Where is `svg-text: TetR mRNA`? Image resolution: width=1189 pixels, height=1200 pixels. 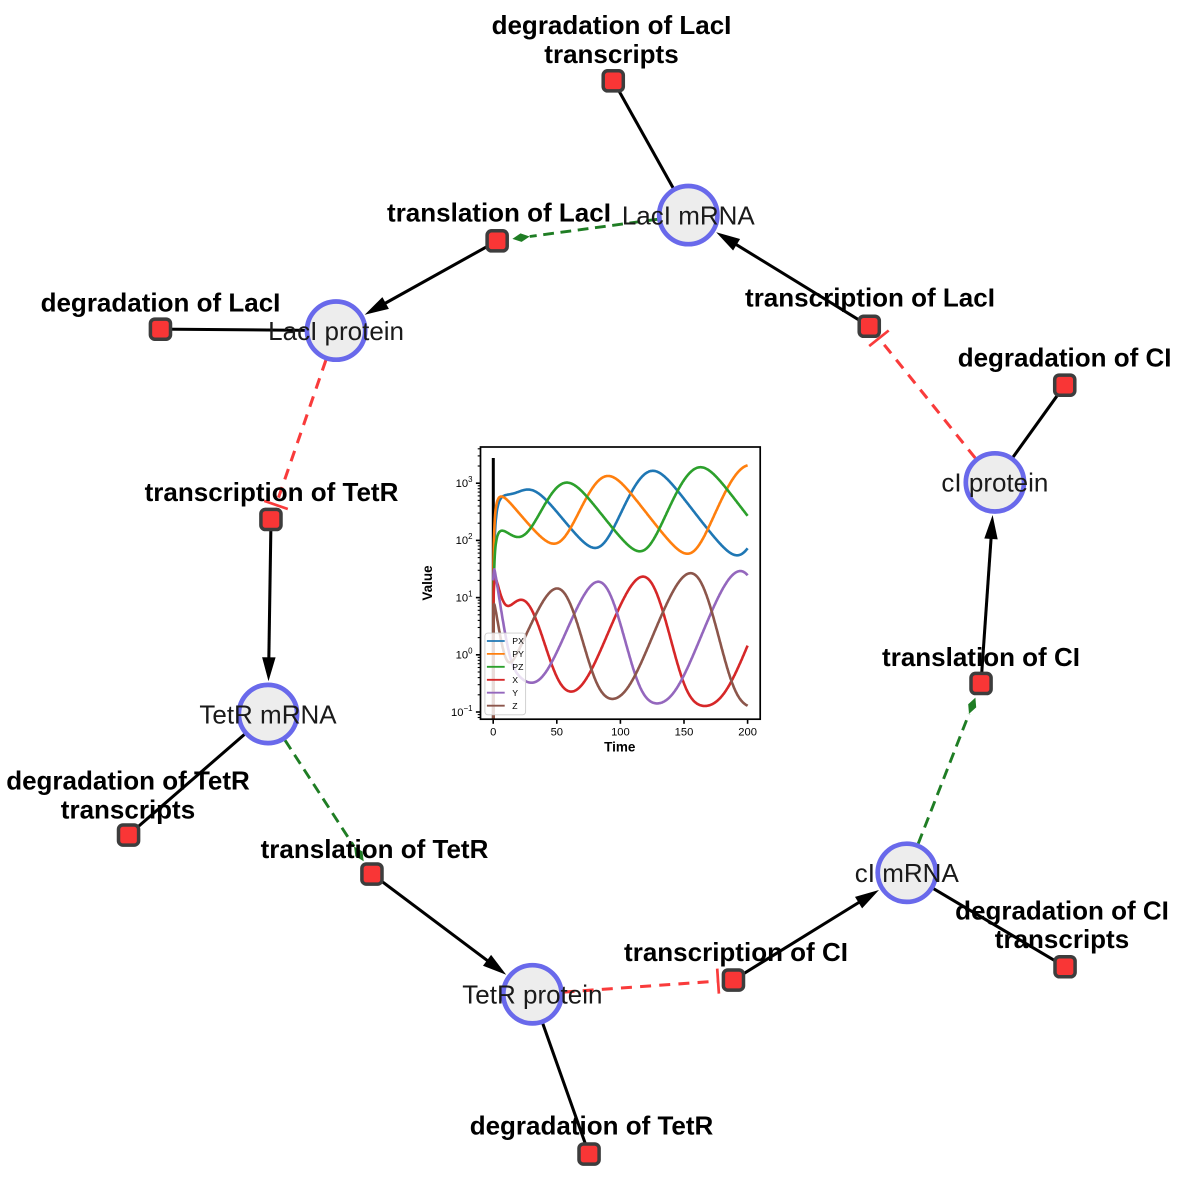 svg-text: TetR mRNA is located at coordinates (268, 714).